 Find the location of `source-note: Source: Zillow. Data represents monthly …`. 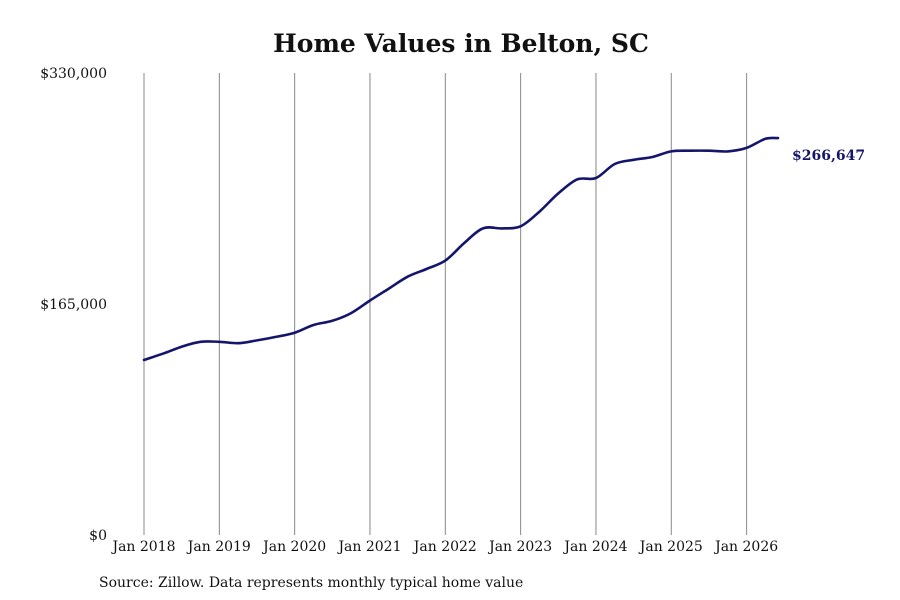

source-note: Source: Zillow. Data represents monthly … is located at coordinates (311, 583).